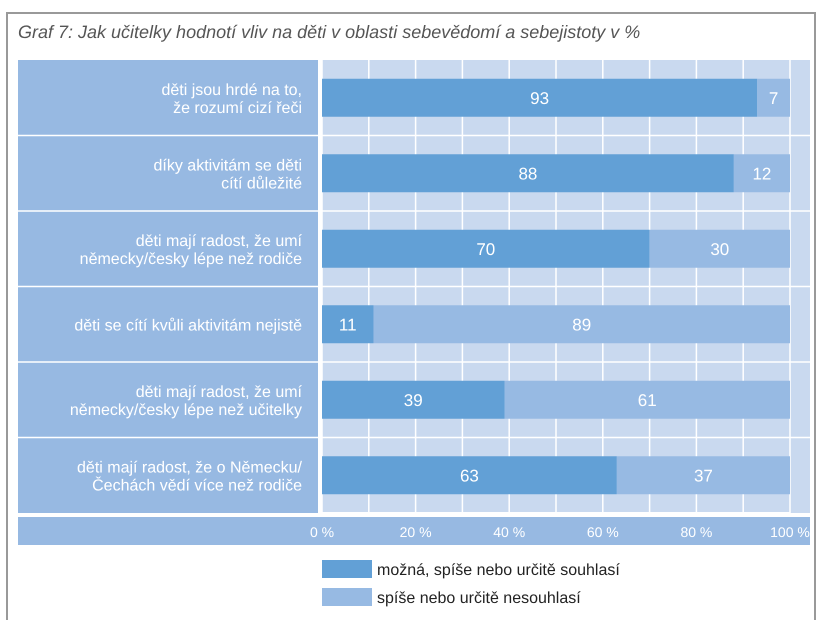 This screenshot has width=818, height=620. I want to click on legend-label: spíše nebo určitě nesouhlasí, so click(479, 598).